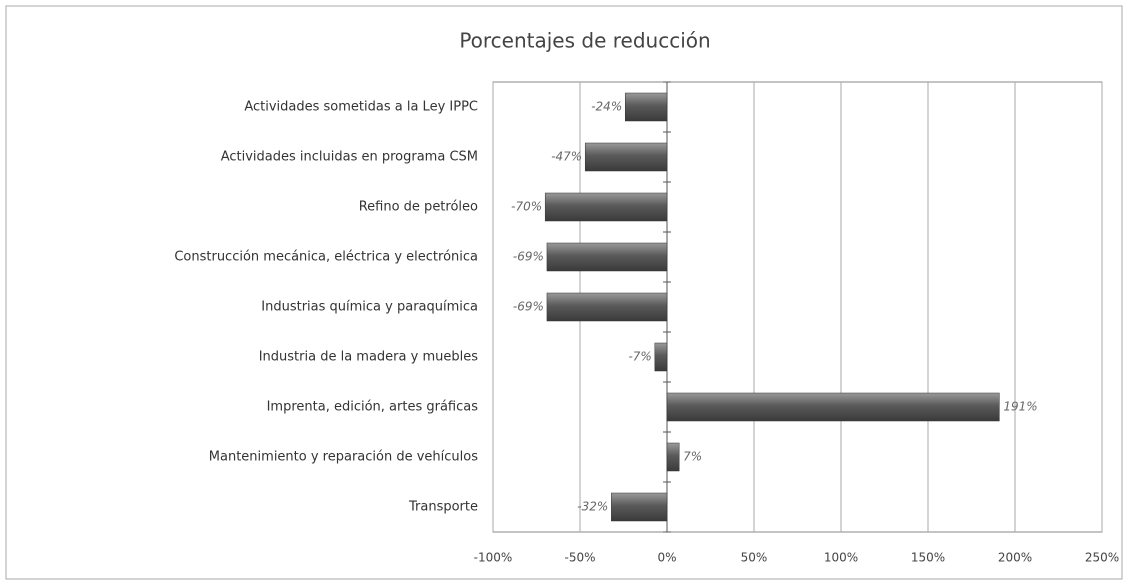  What do you see at coordinates (443, 507) in the screenshot?
I see `y-tick-label: Transporte` at bounding box center [443, 507].